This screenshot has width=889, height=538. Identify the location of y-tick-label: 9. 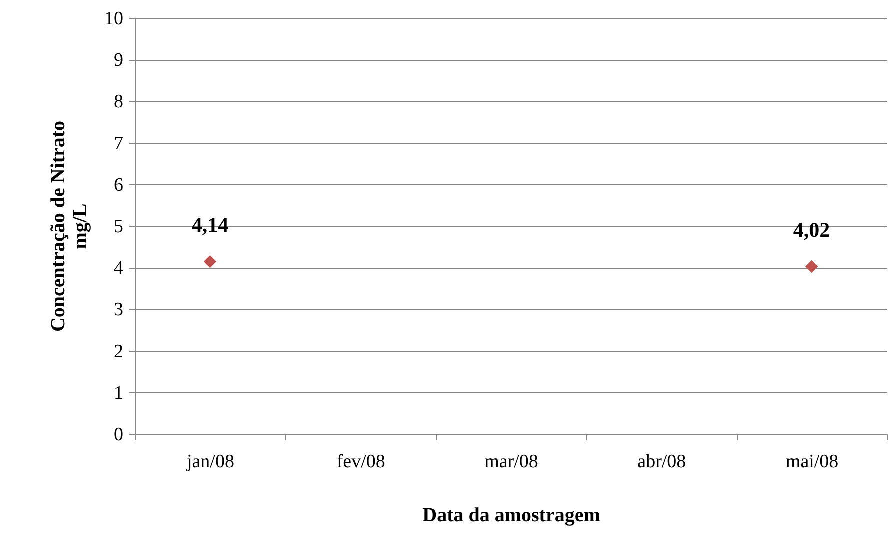
(119, 61).